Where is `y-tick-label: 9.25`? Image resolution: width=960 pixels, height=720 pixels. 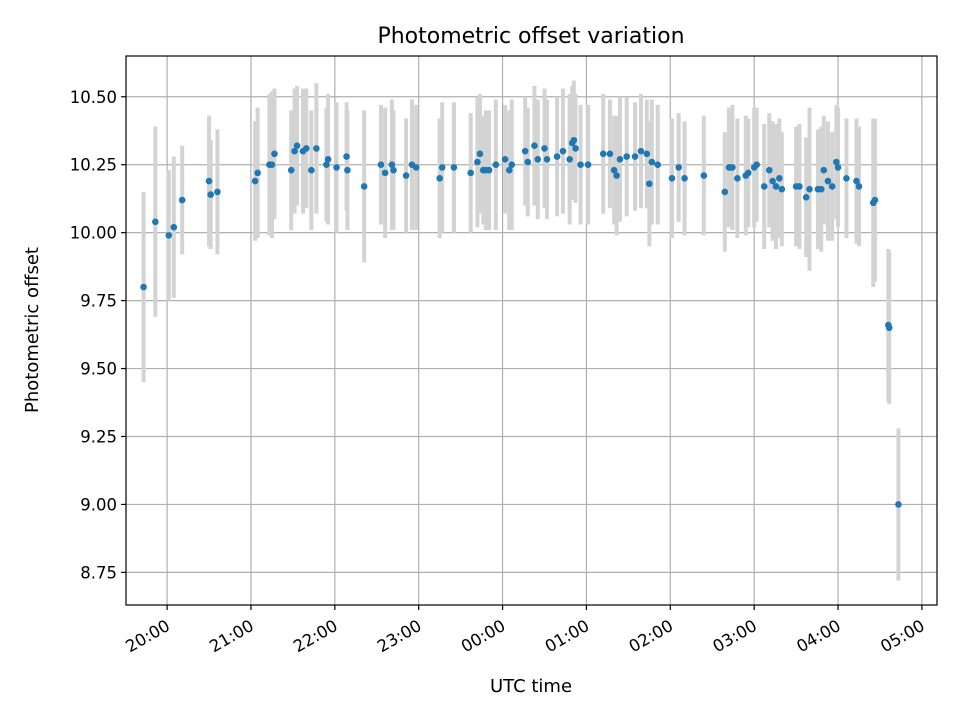
y-tick-label: 9.25 is located at coordinates (98, 436).